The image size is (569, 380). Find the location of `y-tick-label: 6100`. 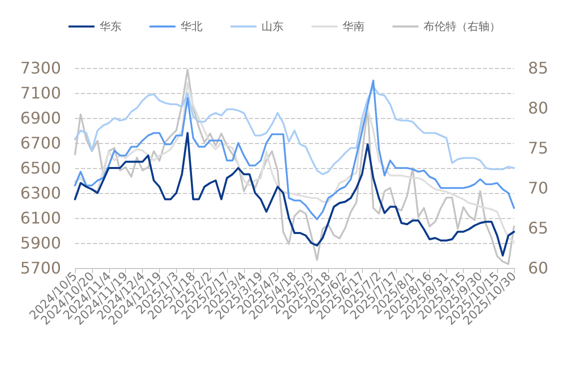

y-tick-label: 6100 is located at coordinates (40, 218).